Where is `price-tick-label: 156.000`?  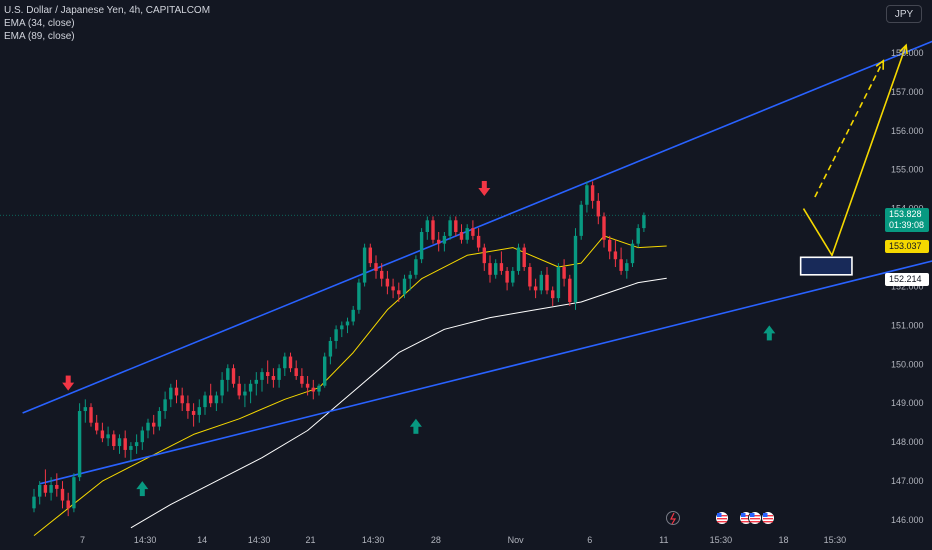 price-tick-label: 156.000 is located at coordinates (907, 131).